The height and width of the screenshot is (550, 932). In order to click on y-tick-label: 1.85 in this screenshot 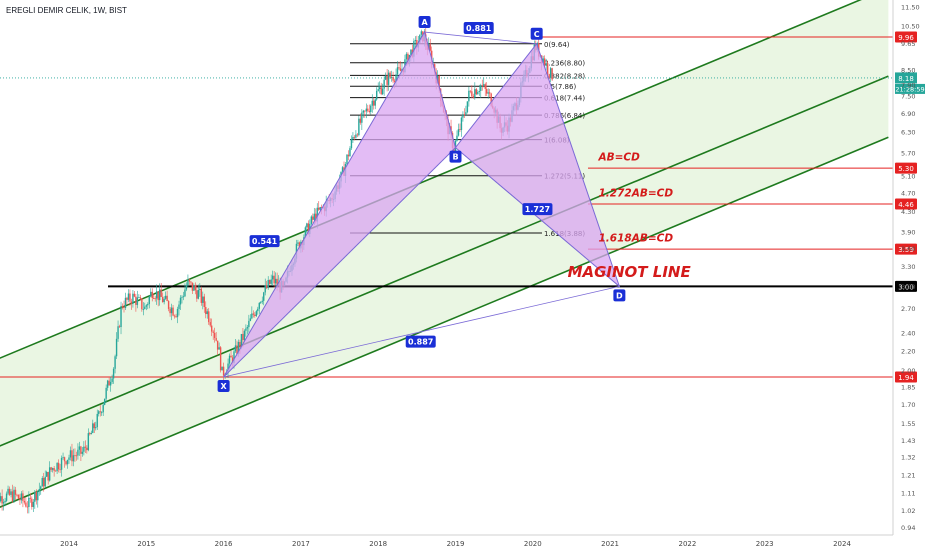, I will do `click(908, 387)`.